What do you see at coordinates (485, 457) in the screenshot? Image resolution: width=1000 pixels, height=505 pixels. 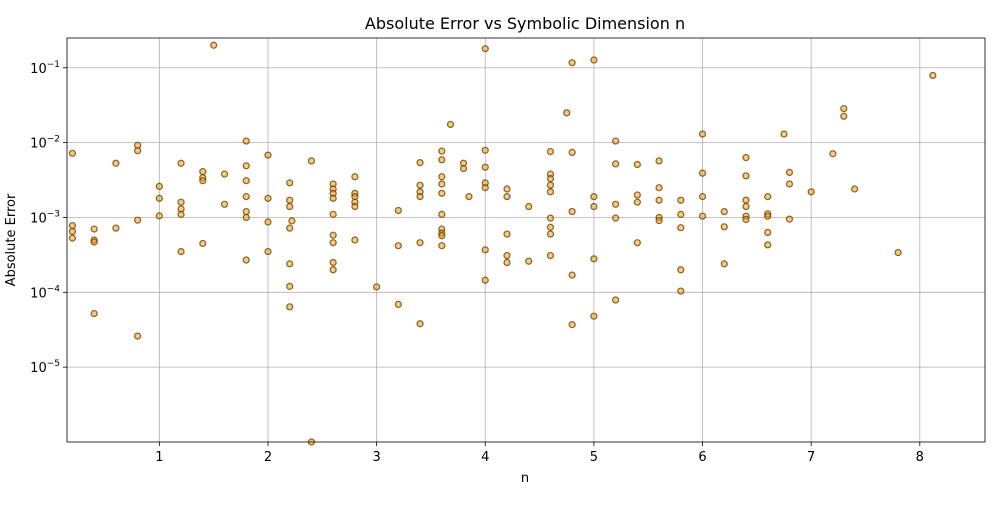 I see `x-tick-label: 4` at bounding box center [485, 457].